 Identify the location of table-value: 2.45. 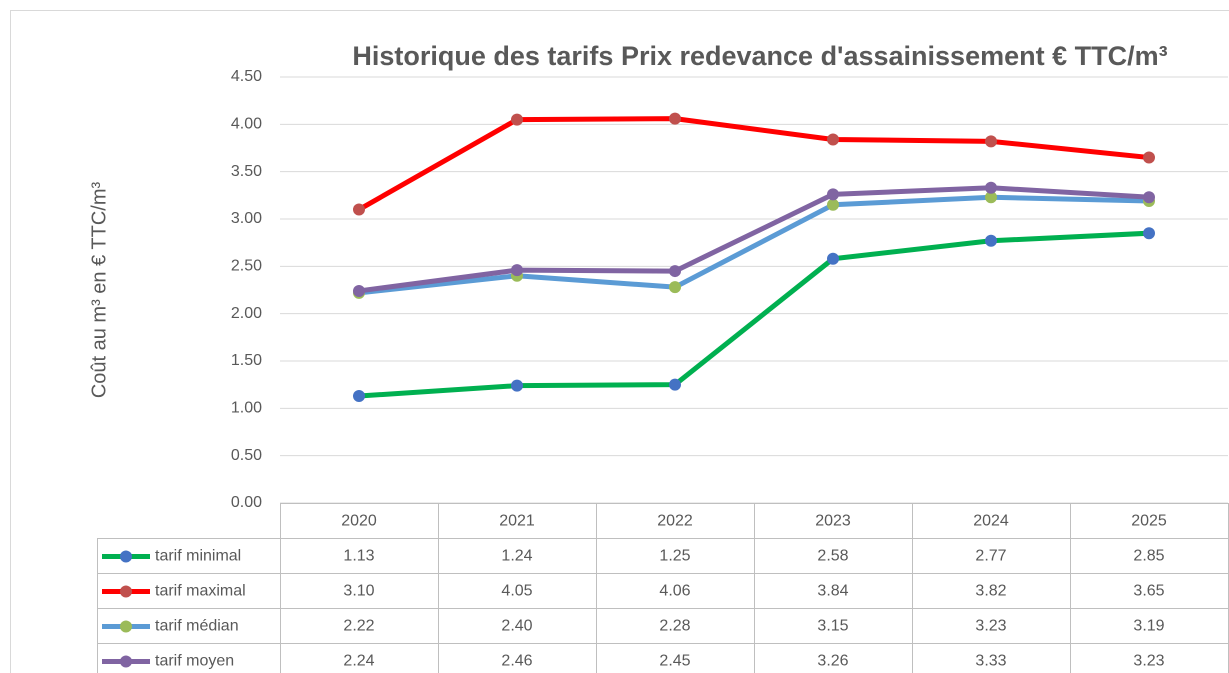
(674, 661).